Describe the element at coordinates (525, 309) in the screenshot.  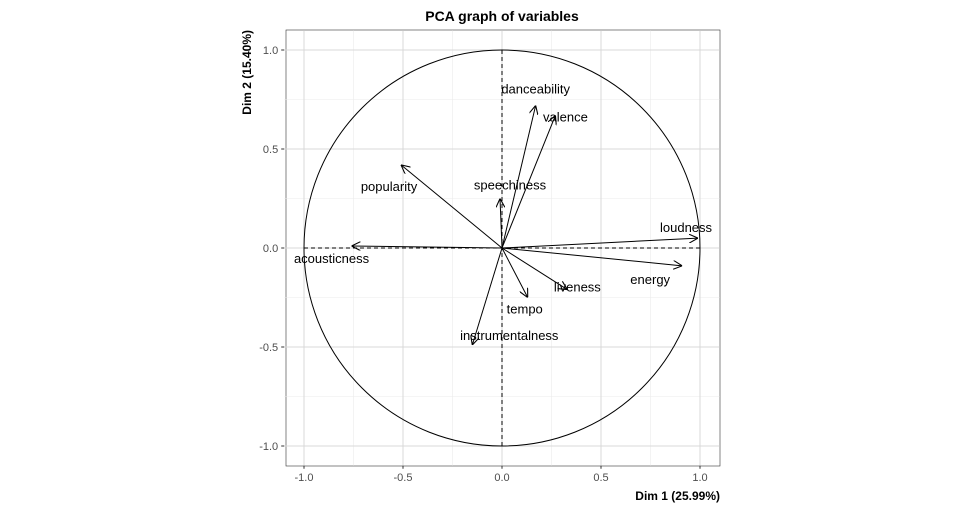
I see `label-tempo: tempo` at that location.